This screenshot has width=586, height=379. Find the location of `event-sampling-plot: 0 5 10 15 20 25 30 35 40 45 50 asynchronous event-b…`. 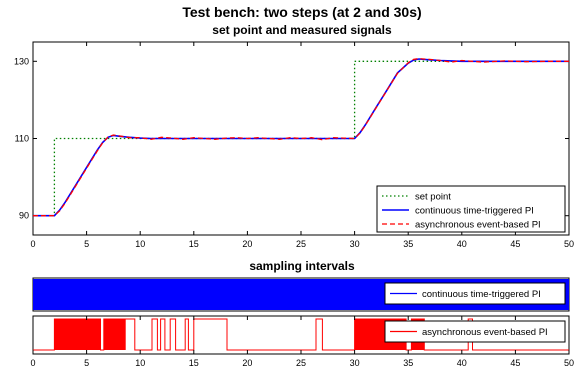

event-sampling-plot: 0 5 10 15 20 25 30 35 40 45 50 asynchronous event-b… is located at coordinates (302, 341).